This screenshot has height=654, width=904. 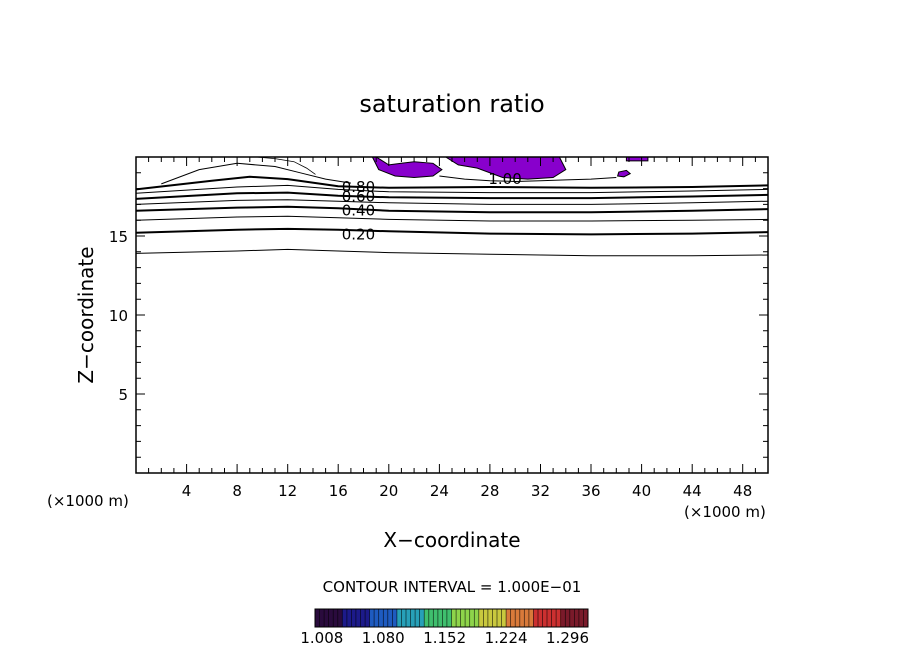 What do you see at coordinates (506, 638) in the screenshot?
I see `colorbar-tick-label-3: 1.224` at bounding box center [506, 638].